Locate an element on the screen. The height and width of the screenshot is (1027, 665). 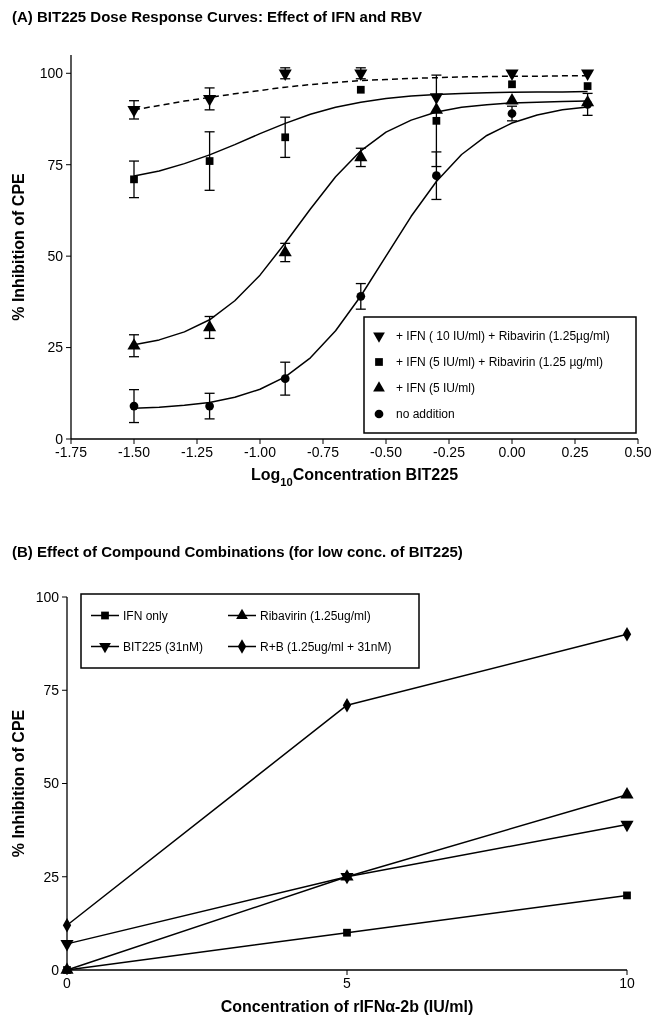
x-tick-label: 5 is located at coordinates (347, 983).